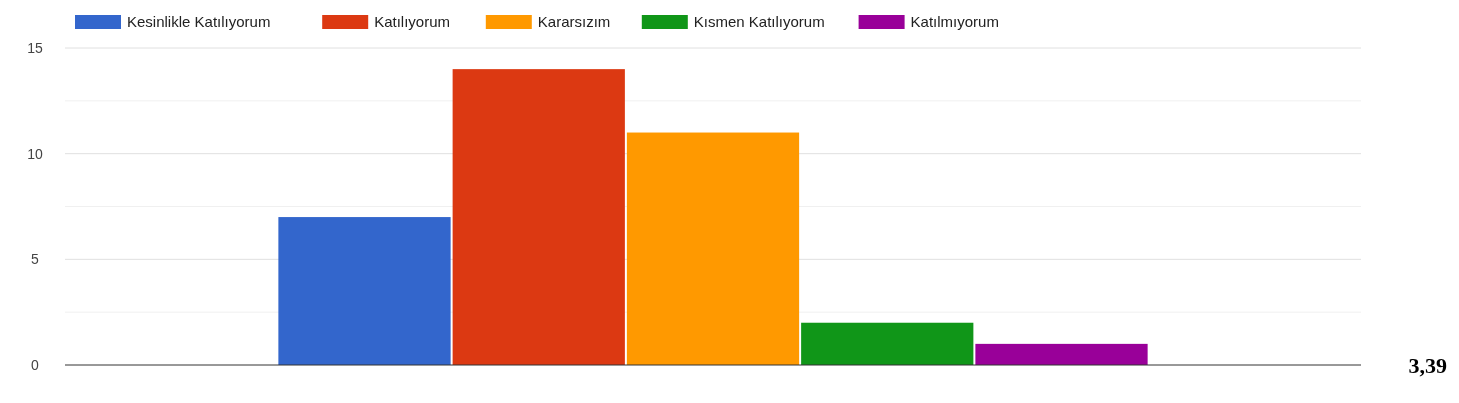  Describe the element at coordinates (1427, 365) in the screenshot. I see `text: 3,39` at that location.